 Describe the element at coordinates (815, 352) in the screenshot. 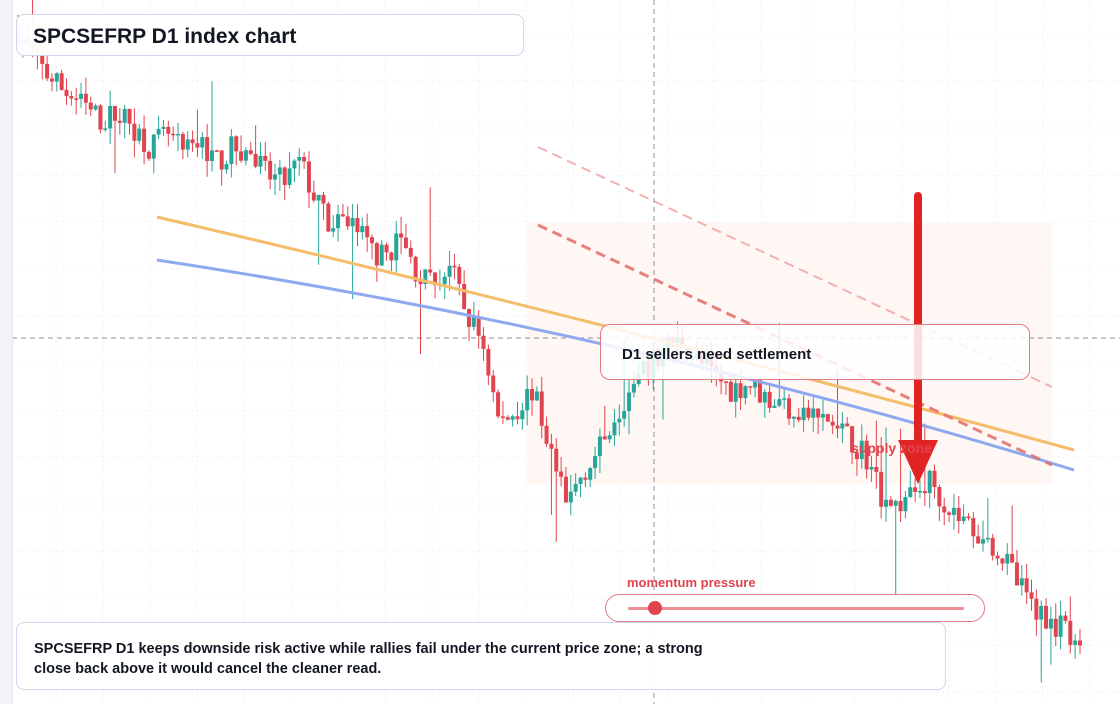

I see `callout-box: D1 sellers need settlement` at that location.